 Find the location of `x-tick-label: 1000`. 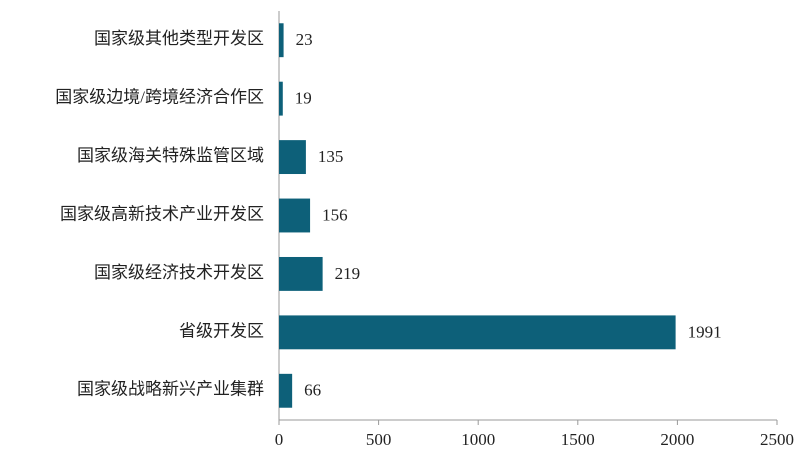

x-tick-label: 1000 is located at coordinates (478, 439).